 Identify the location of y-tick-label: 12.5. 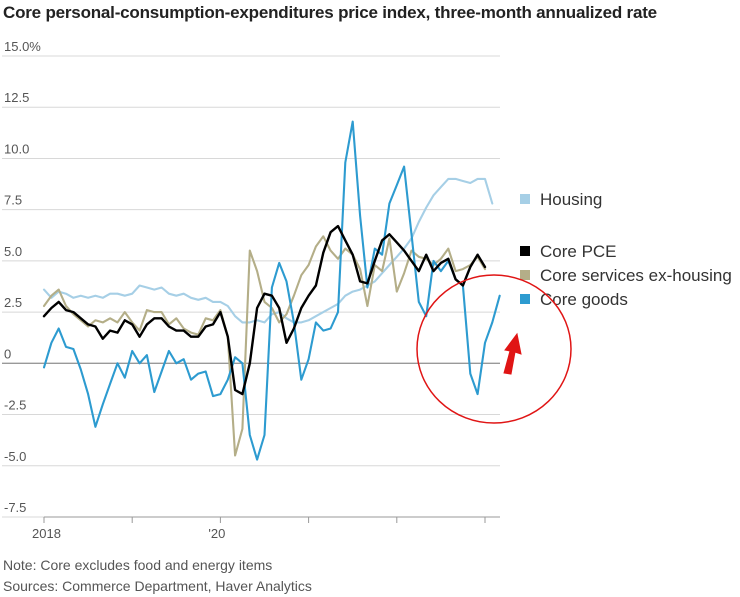
(16, 97).